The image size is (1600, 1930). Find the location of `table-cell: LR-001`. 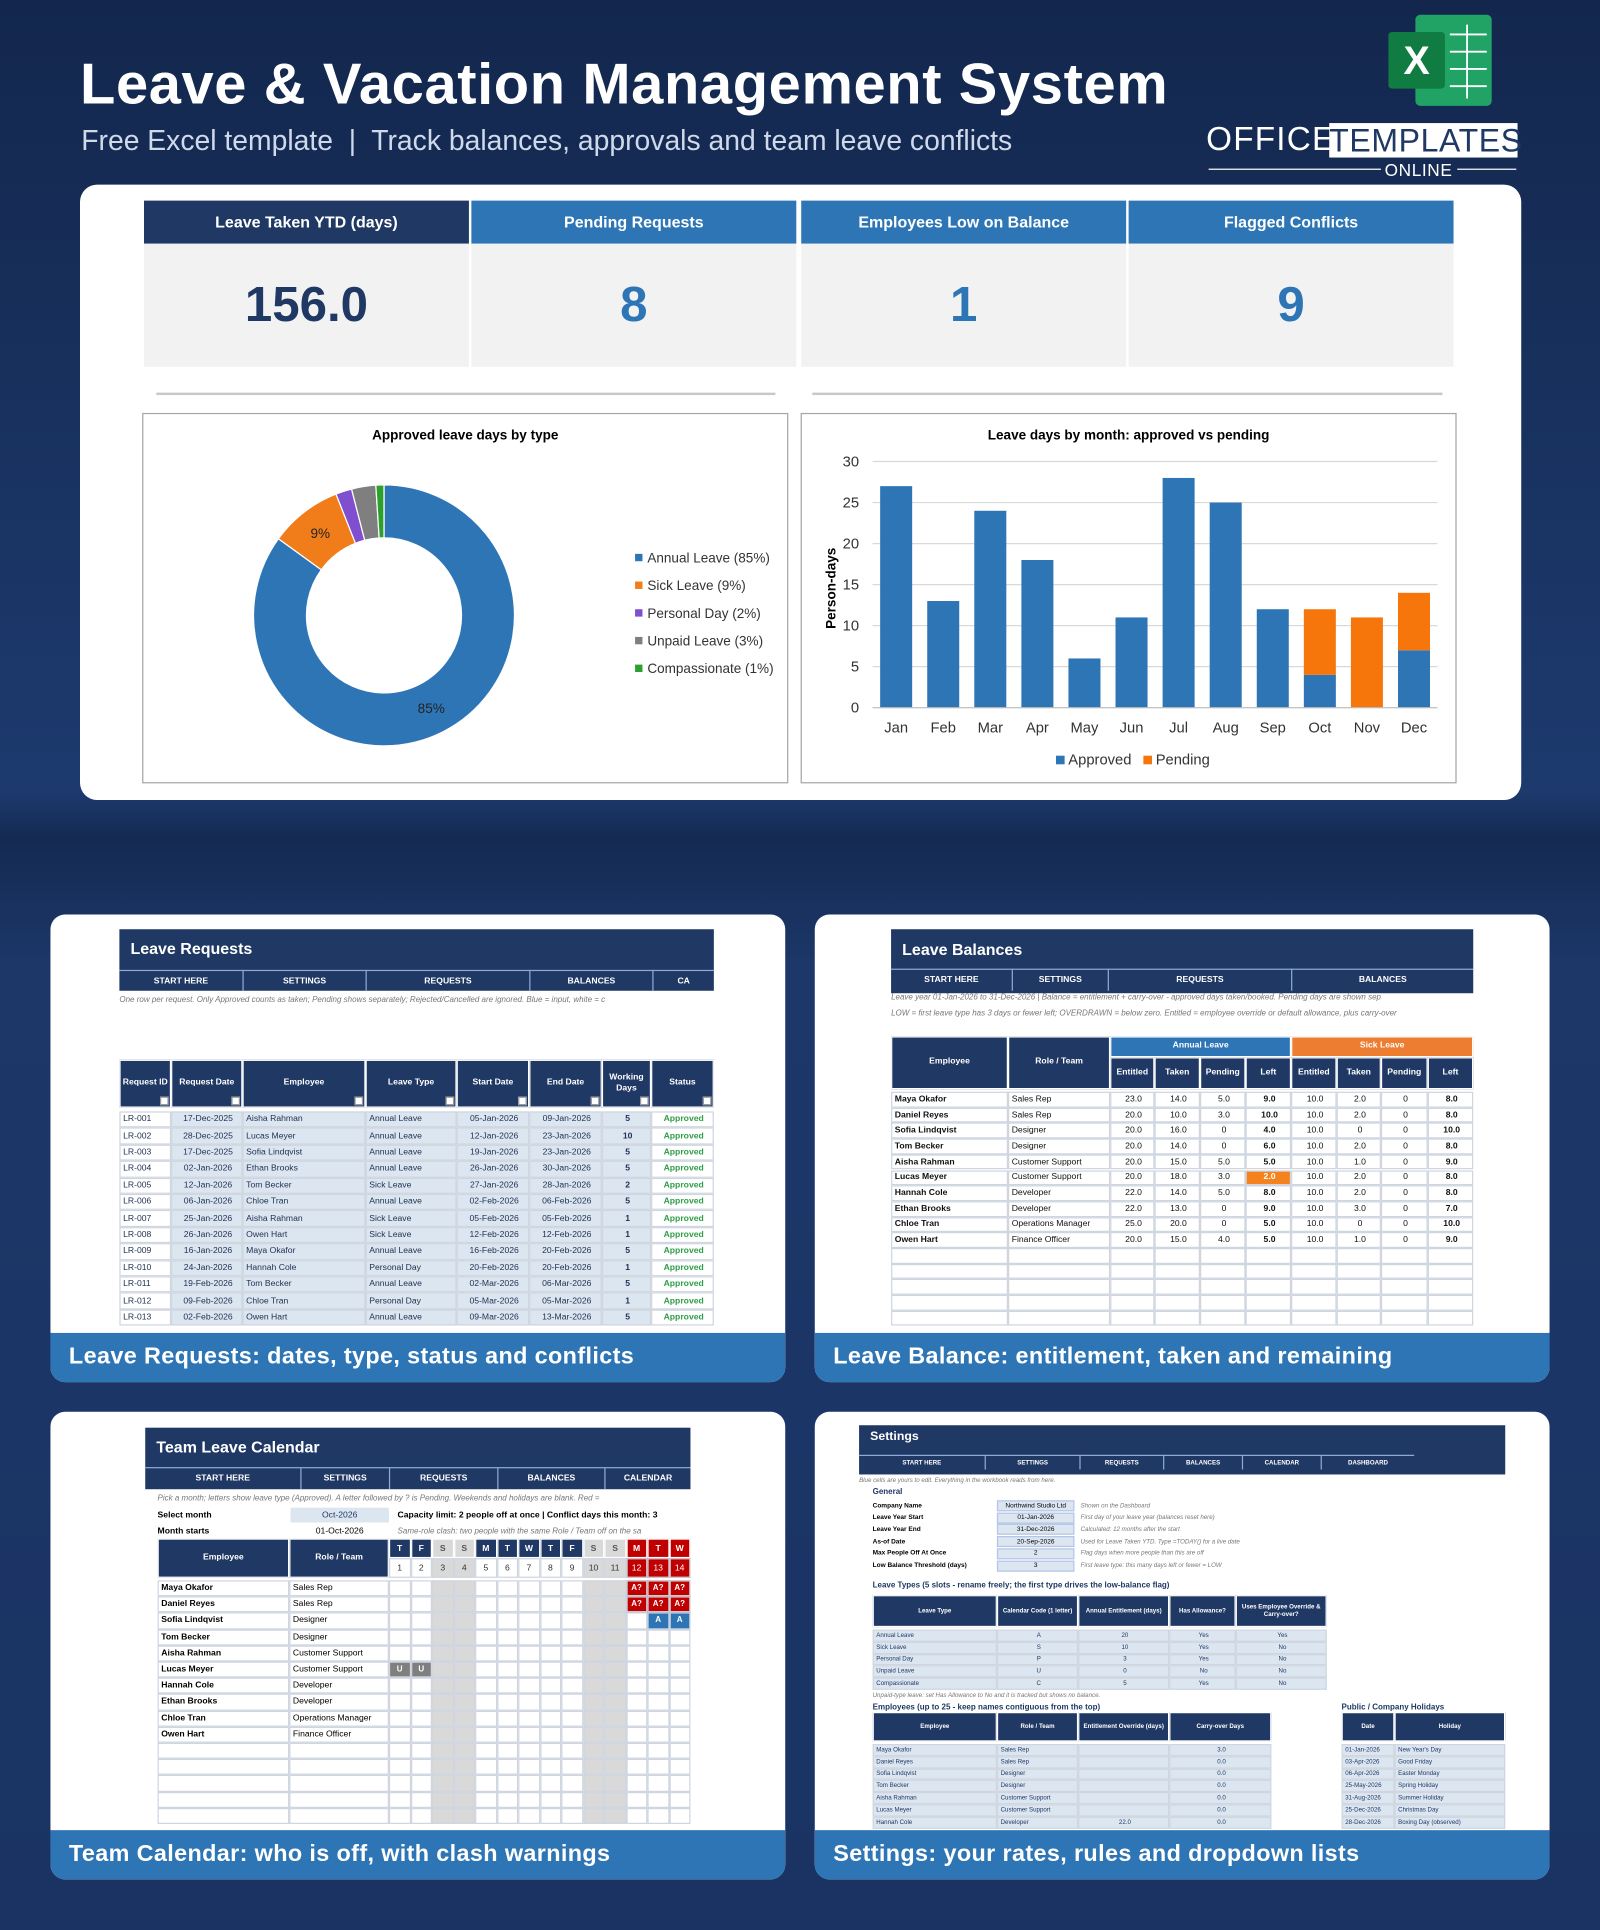

table-cell: LR-001 is located at coordinates (145, 1119).